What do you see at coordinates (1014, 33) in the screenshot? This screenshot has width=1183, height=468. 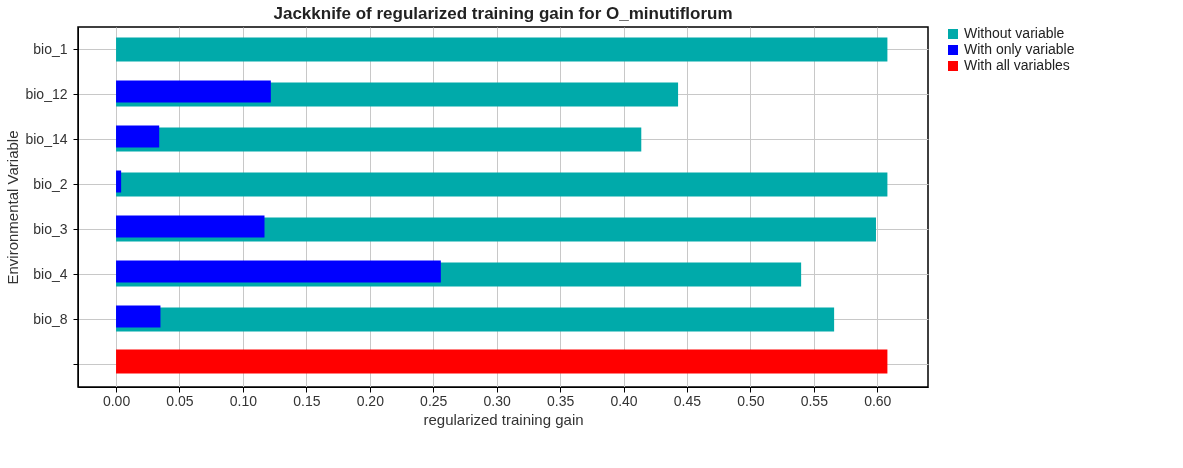 I see `legend-label: Without variable` at bounding box center [1014, 33].